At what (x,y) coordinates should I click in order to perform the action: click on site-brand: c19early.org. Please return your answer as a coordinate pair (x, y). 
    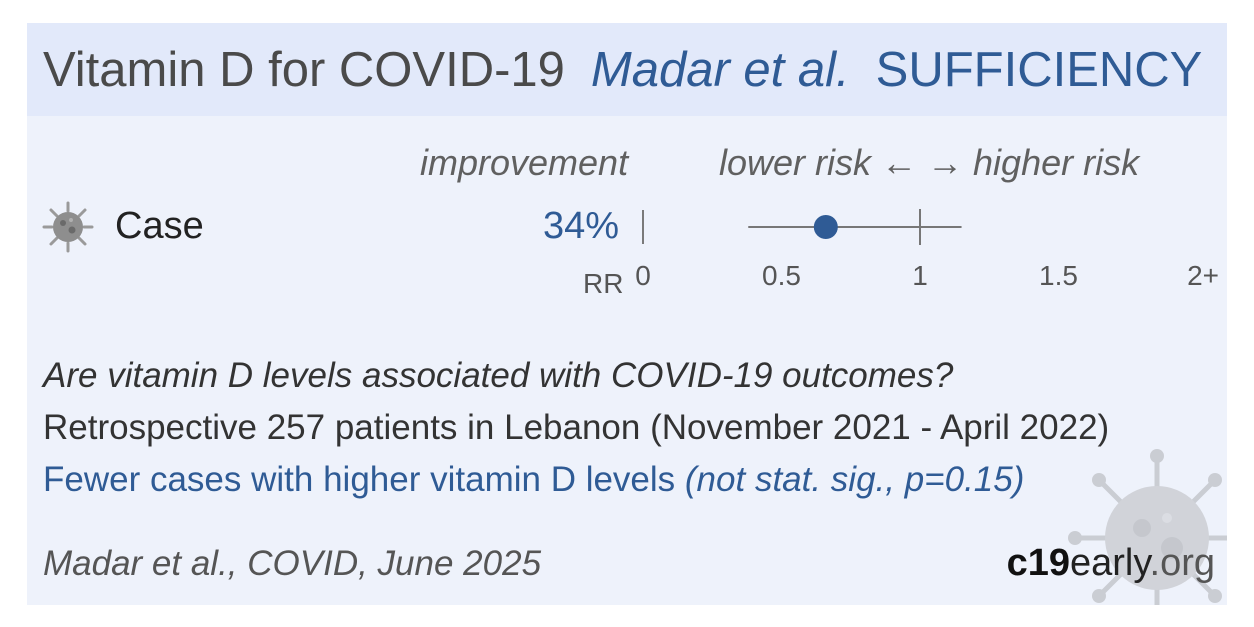
    Looking at the image, I should click on (1111, 563).